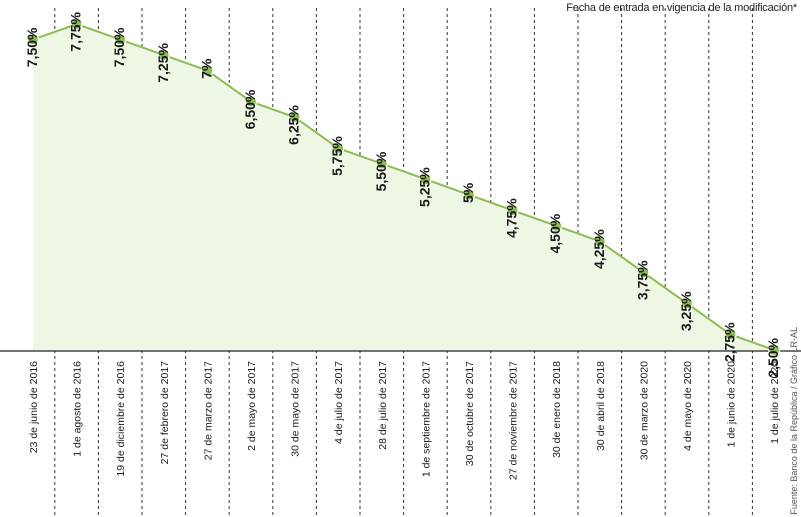 Image resolution: width=801 pixels, height=517 pixels. What do you see at coordinates (688, 406) in the screenshot?
I see `x-tick-label: 4 de mayo de 2020` at bounding box center [688, 406].